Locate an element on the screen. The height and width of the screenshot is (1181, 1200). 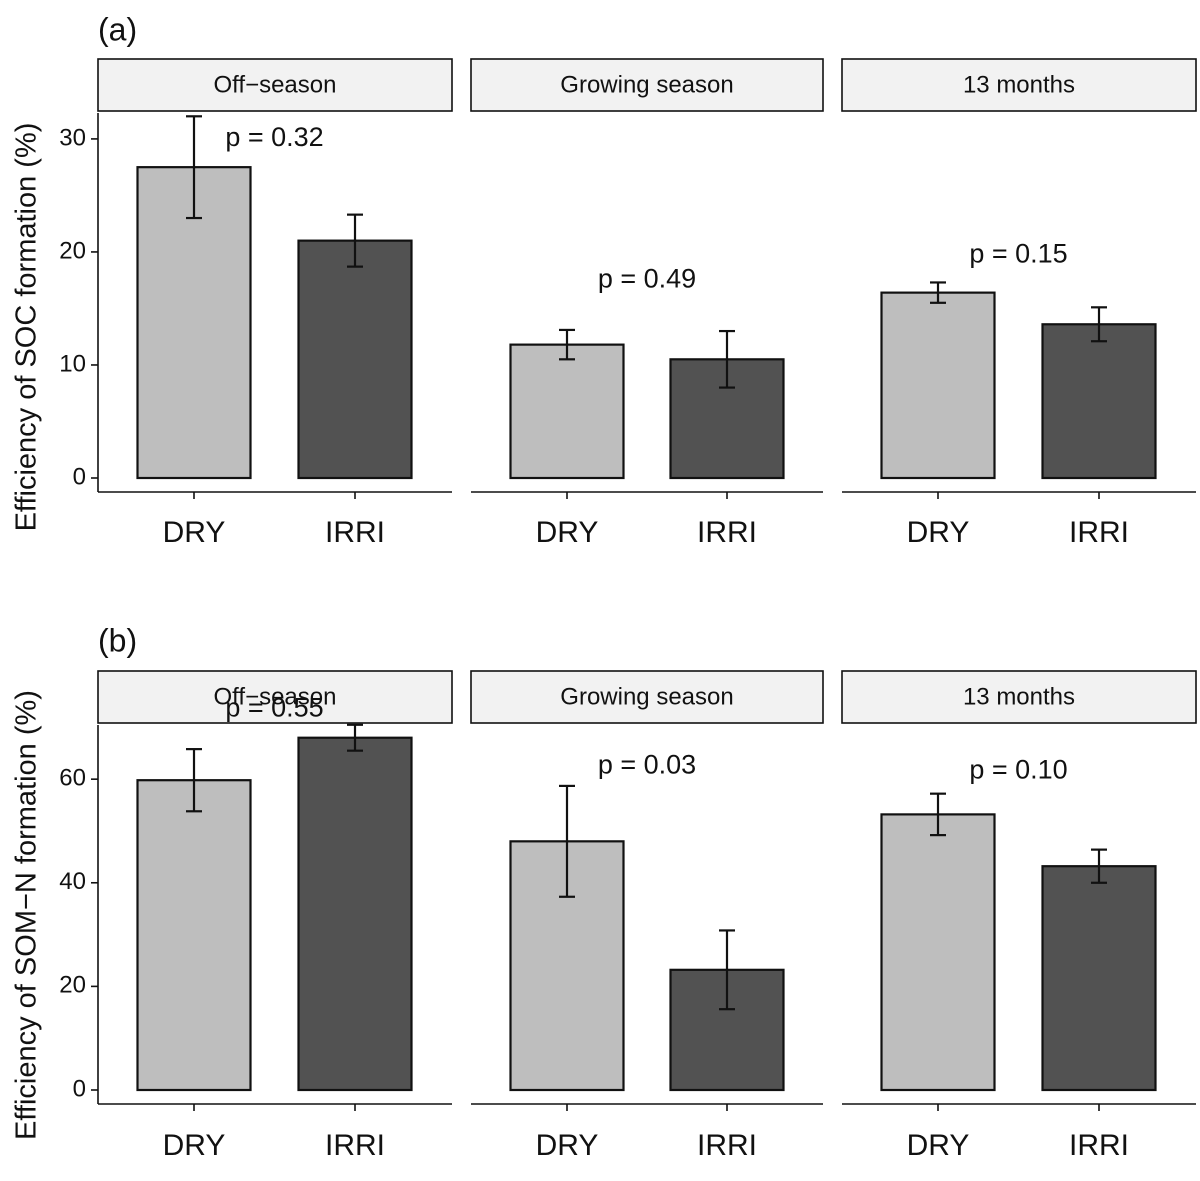
error-bar-a-1-dry is located at coordinates (194, 167).